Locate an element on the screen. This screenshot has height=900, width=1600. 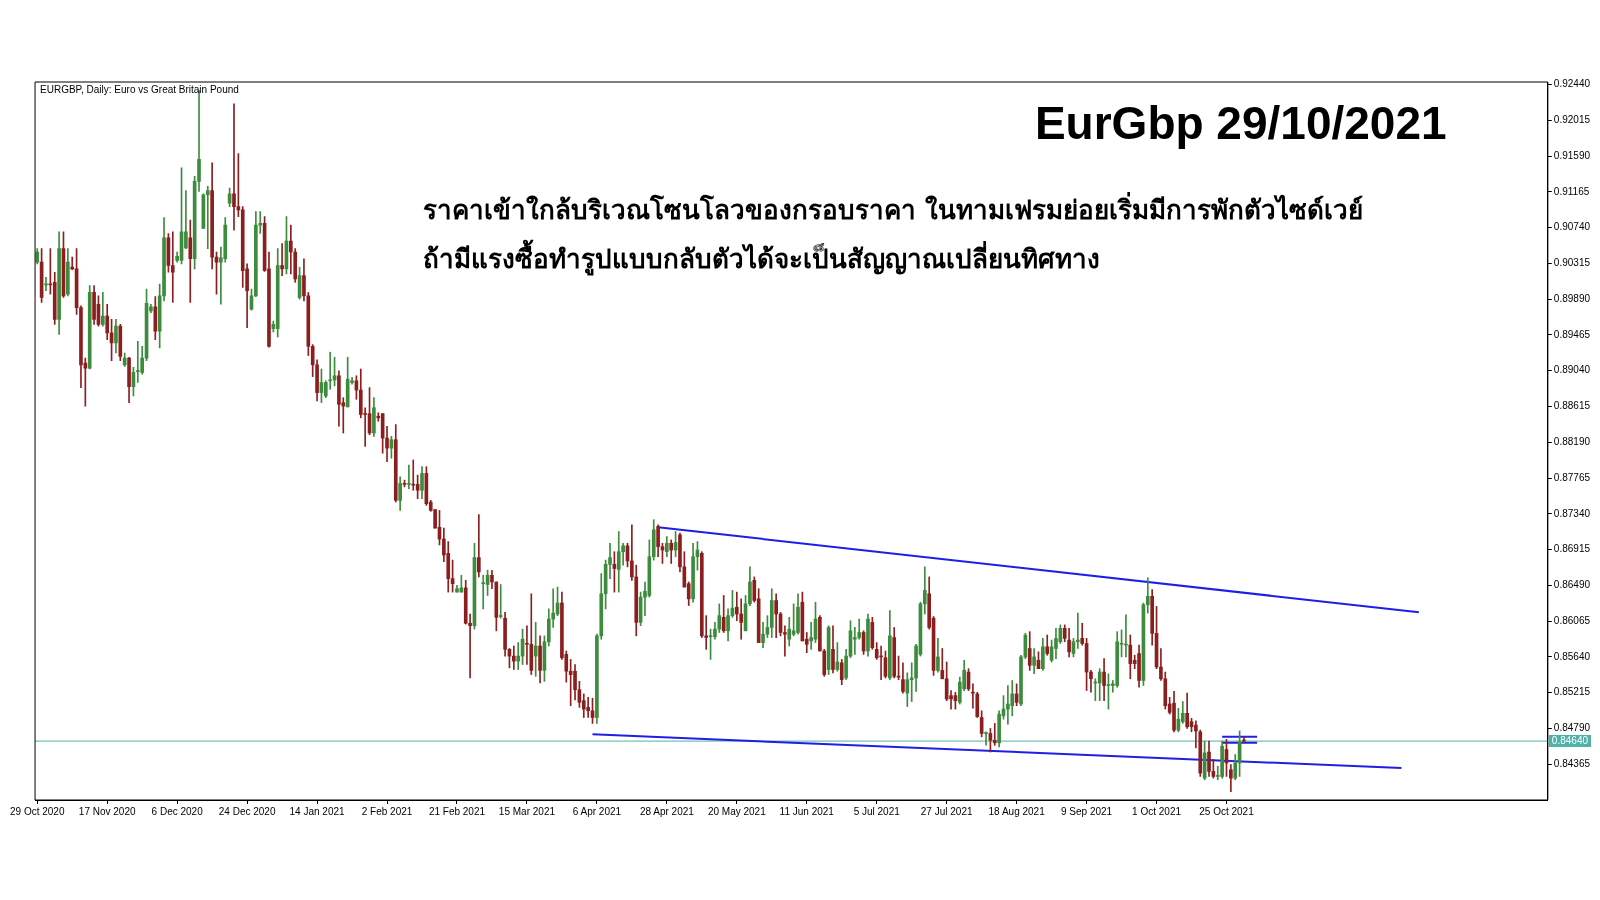
y-tick-label: 0.92015 is located at coordinates (1572, 120).